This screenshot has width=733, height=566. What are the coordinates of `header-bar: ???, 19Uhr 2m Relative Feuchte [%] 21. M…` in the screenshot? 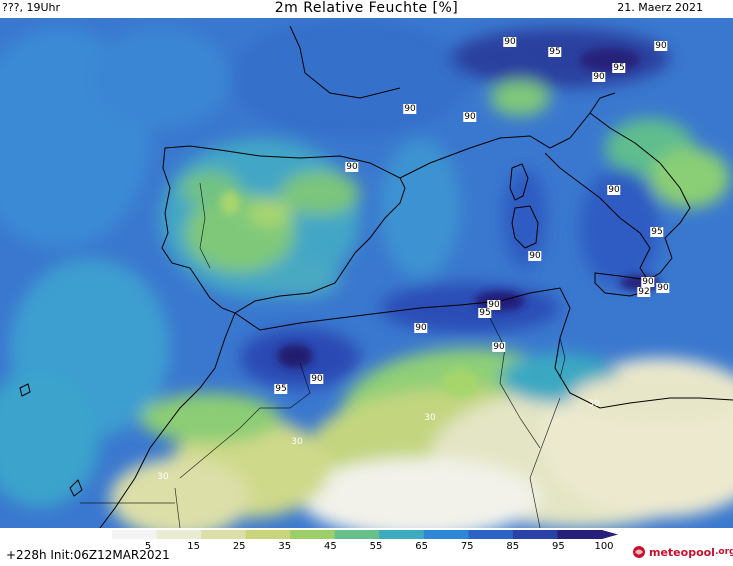 It's located at (366, 9).